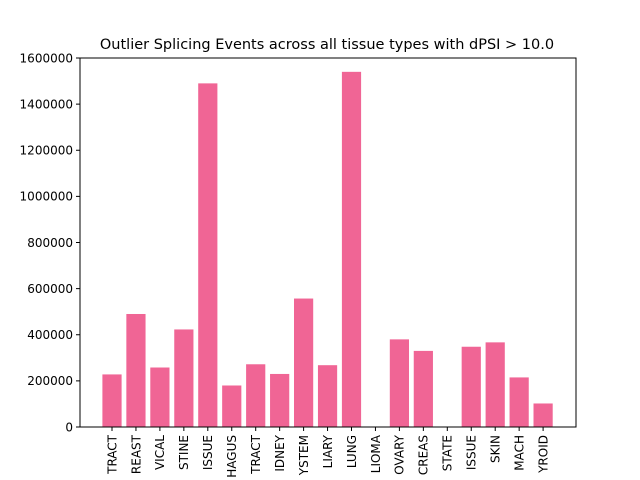  Describe the element at coordinates (424, 455) in the screenshot. I see `x-category-label: CREAS` at that location.